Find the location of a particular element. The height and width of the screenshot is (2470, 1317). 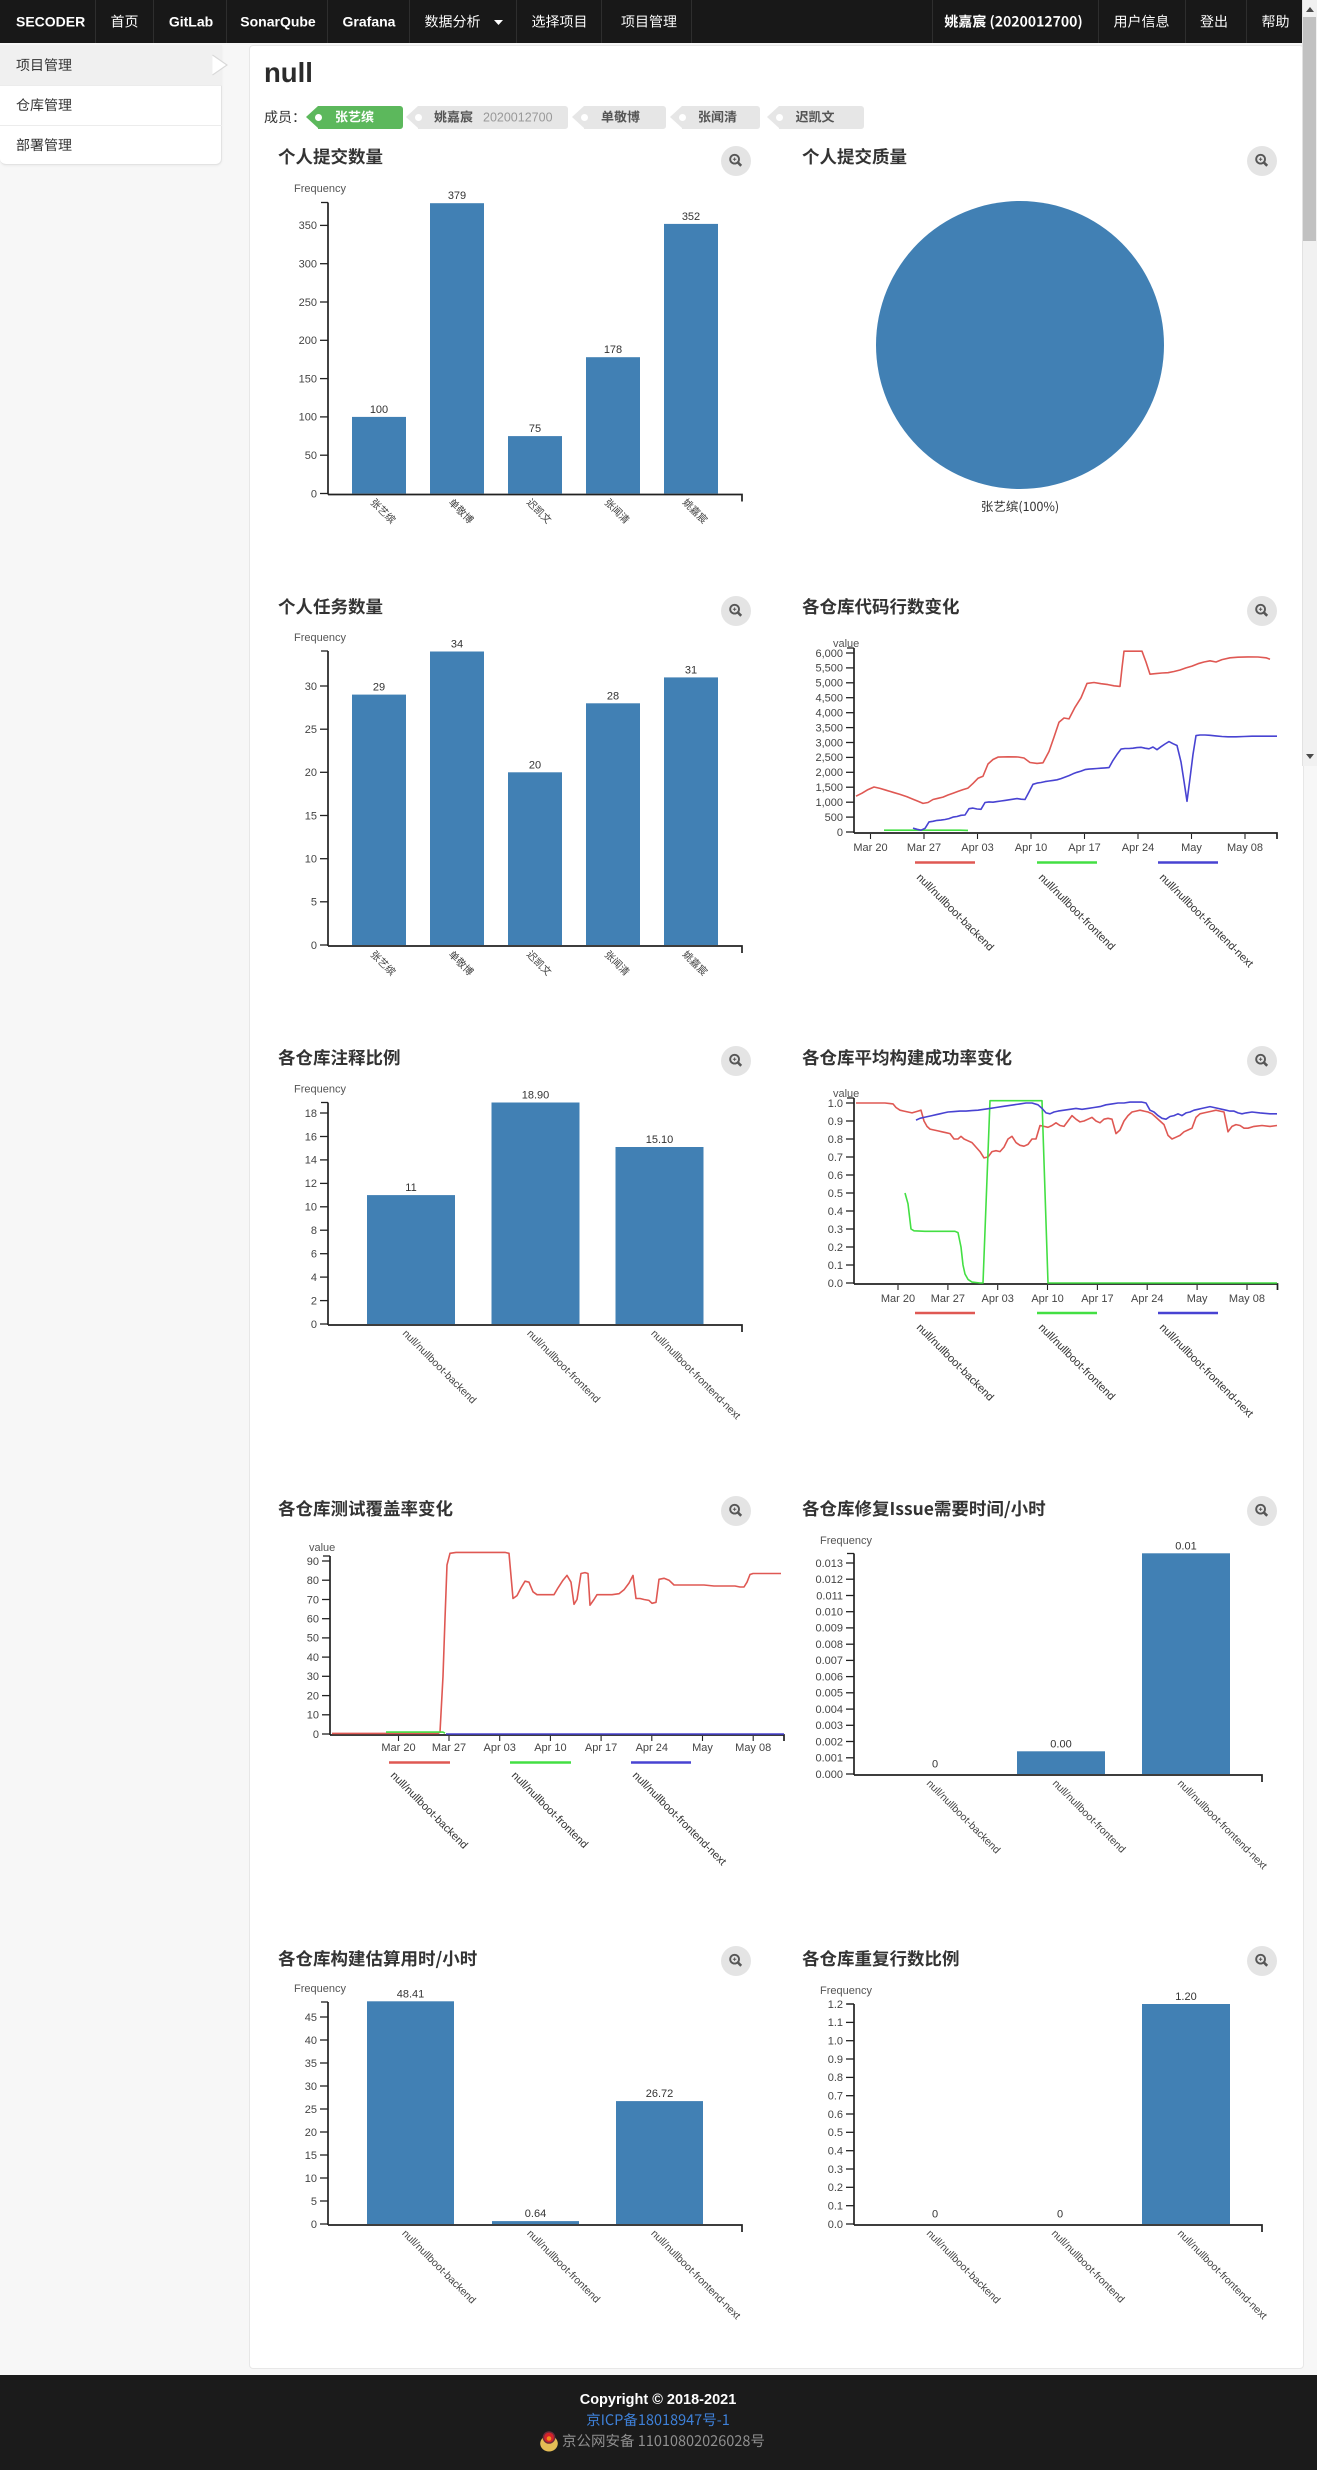

svg-text: null is located at coordinates (288, 72).